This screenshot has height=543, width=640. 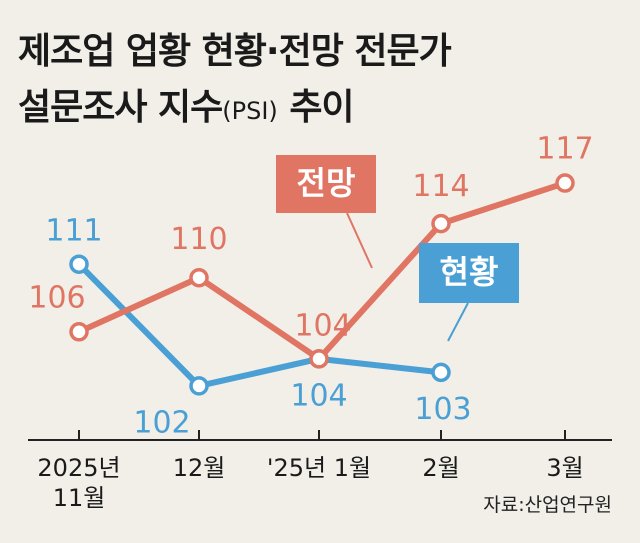 I want to click on data-point-현황-1, so click(x=79, y=264).